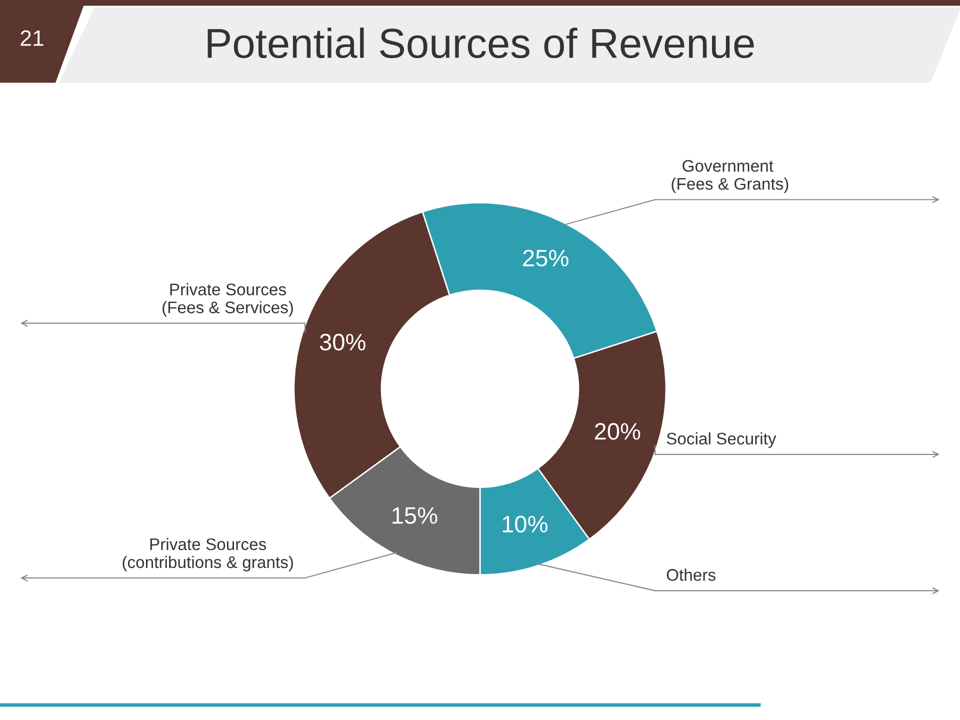 The image size is (960, 720). Describe the element at coordinates (721, 440) in the screenshot. I see `slice-label: Social Security` at that location.